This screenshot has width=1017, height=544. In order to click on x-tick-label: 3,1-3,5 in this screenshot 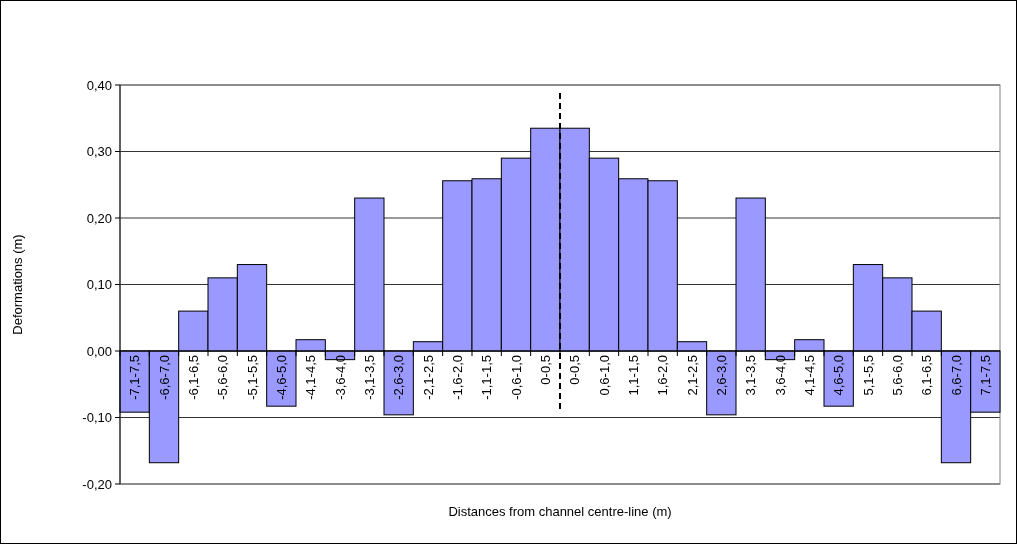, I will do `click(751, 375)`.